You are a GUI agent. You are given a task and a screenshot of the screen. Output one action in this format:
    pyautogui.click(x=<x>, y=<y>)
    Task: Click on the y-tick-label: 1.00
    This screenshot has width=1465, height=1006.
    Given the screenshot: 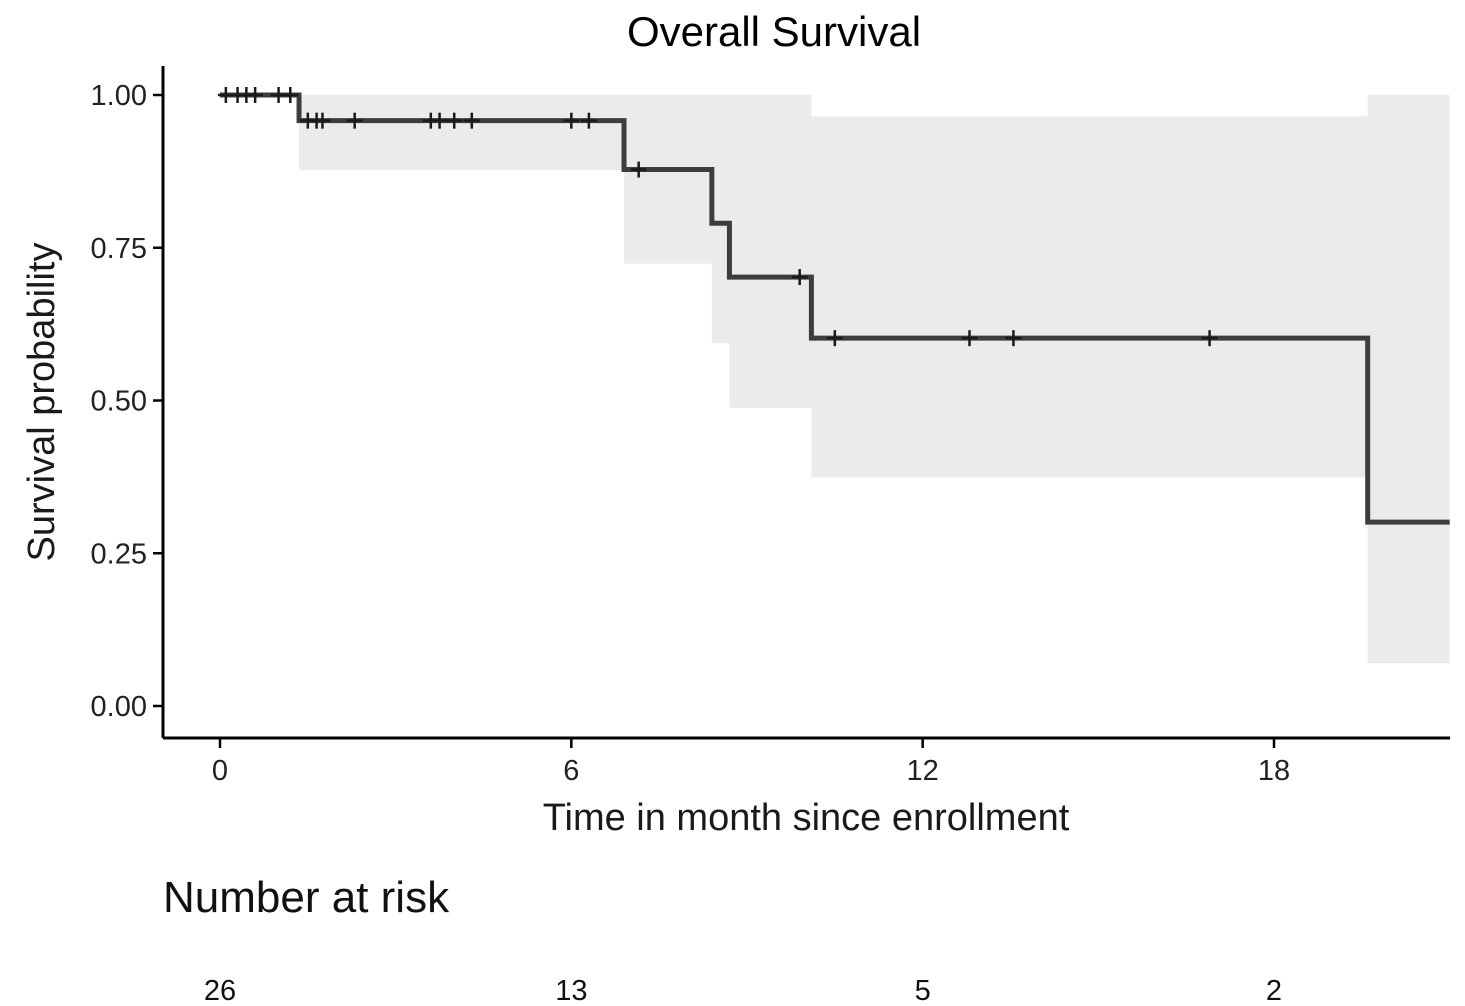 What is the action you would take?
    pyautogui.click(x=119, y=96)
    